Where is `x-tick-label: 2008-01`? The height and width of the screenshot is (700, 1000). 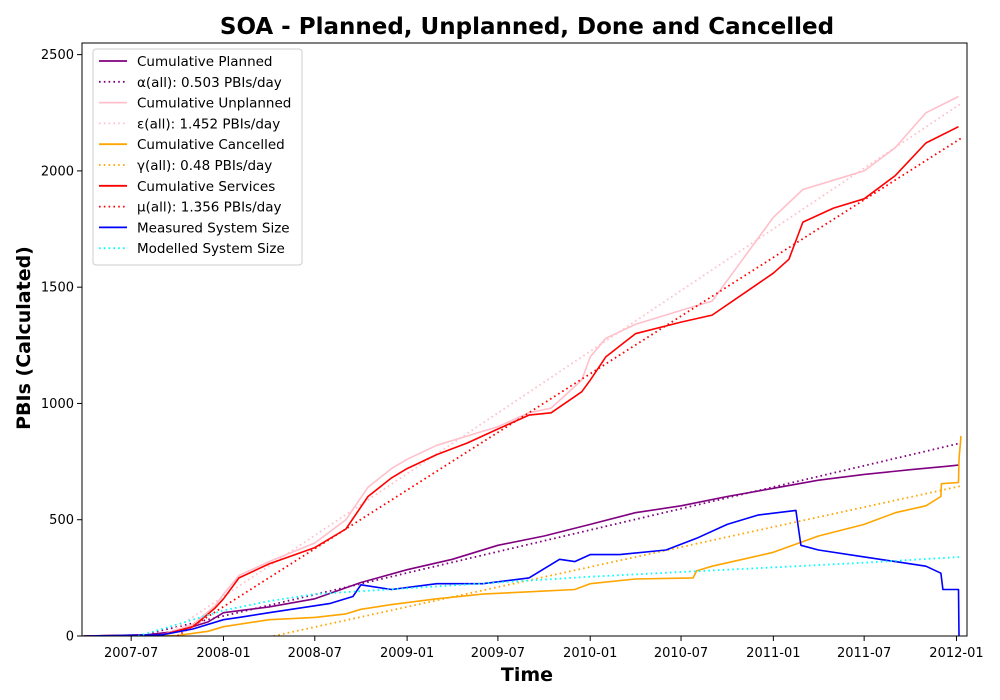 x-tick-label: 2008-01 is located at coordinates (223, 653).